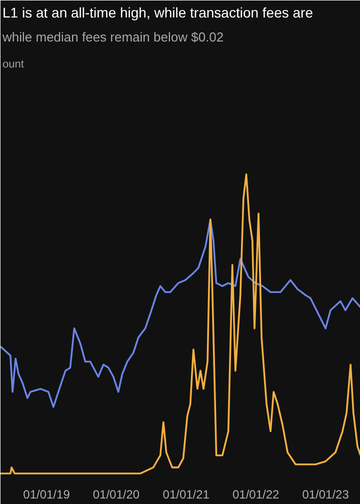 This screenshot has width=360, height=504. Describe the element at coordinates (113, 37) in the screenshot. I see `chart-subtitle: while median fees remain below $0.02` at that location.